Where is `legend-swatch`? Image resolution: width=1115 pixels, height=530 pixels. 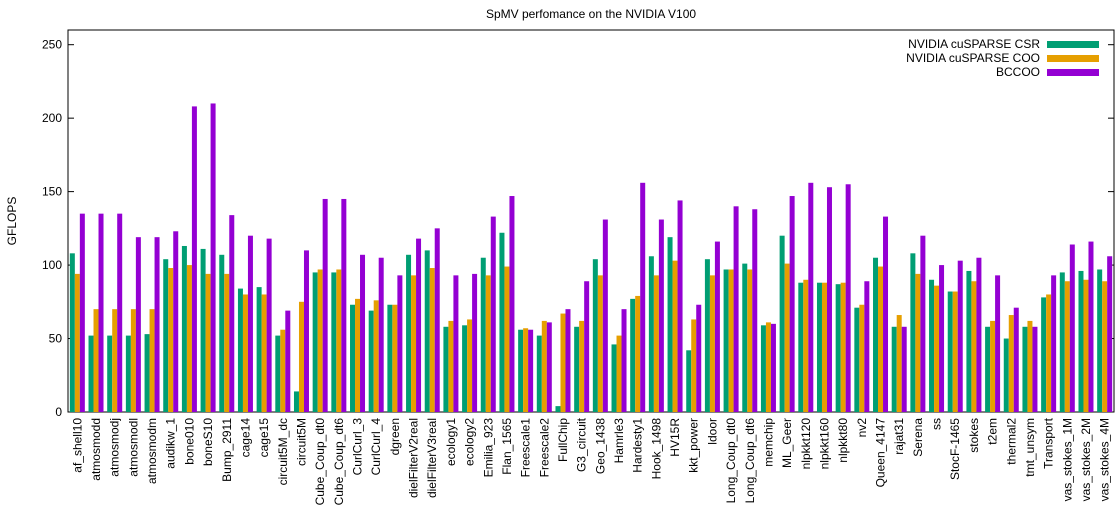 legend-swatch is located at coordinates (1073, 58).